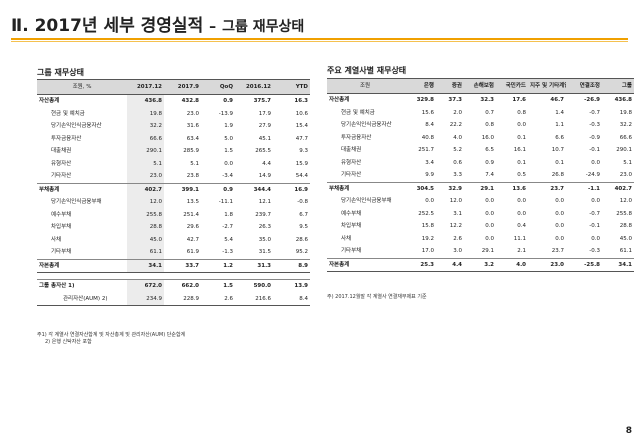 This screenshot has width=640, height=443. Describe the element at coordinates (625, 125) in the screenshot. I see `right-cell: 32.2` at that location.